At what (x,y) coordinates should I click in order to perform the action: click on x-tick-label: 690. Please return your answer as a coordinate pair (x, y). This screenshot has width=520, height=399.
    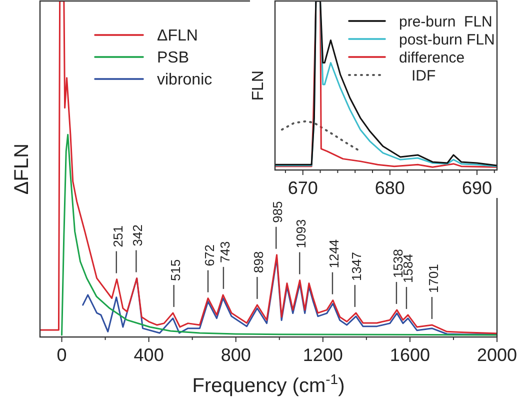
    Looking at the image, I should click on (477, 188).